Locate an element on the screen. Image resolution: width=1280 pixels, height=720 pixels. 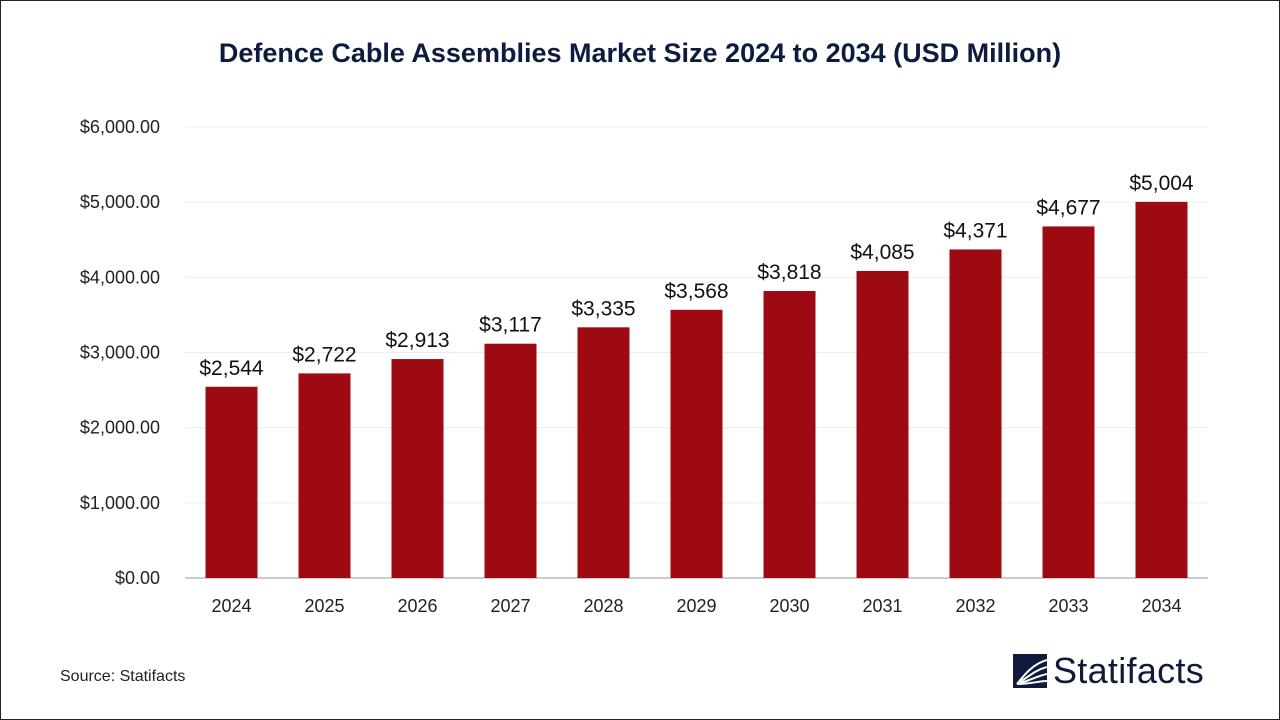
bar-2026 is located at coordinates (417, 468).